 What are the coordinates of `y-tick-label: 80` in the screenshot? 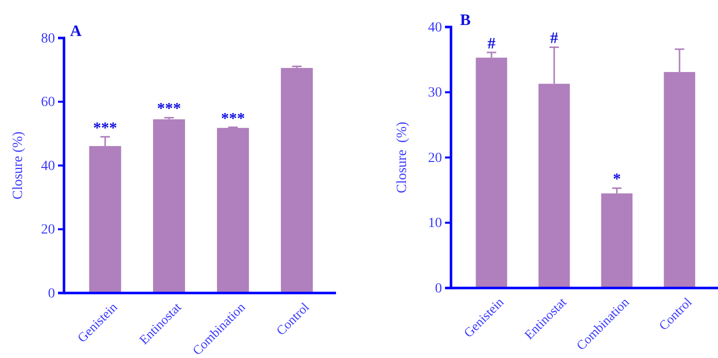 It's located at (48, 38).